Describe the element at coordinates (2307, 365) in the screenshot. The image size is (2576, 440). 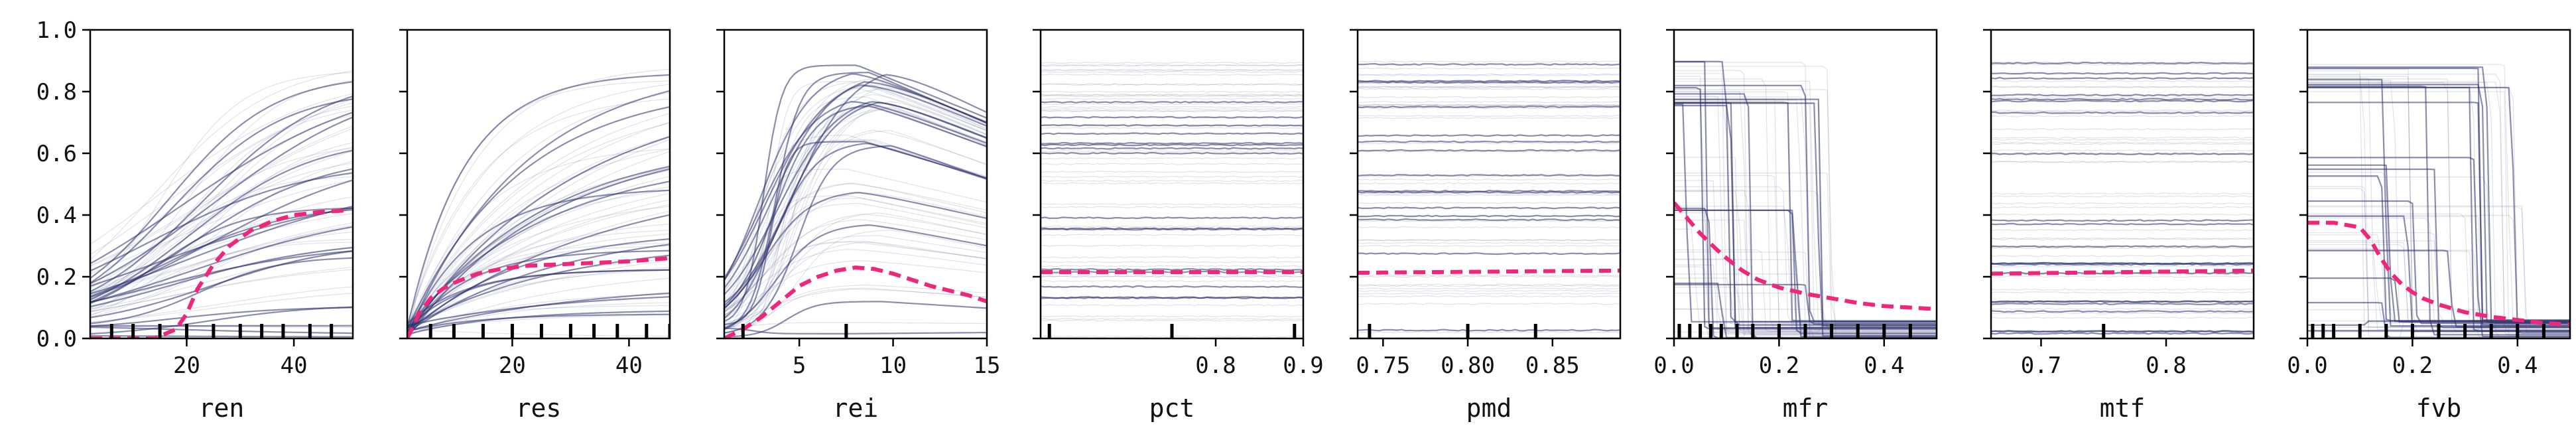
I see `x-tick-label: 0.0` at that location.